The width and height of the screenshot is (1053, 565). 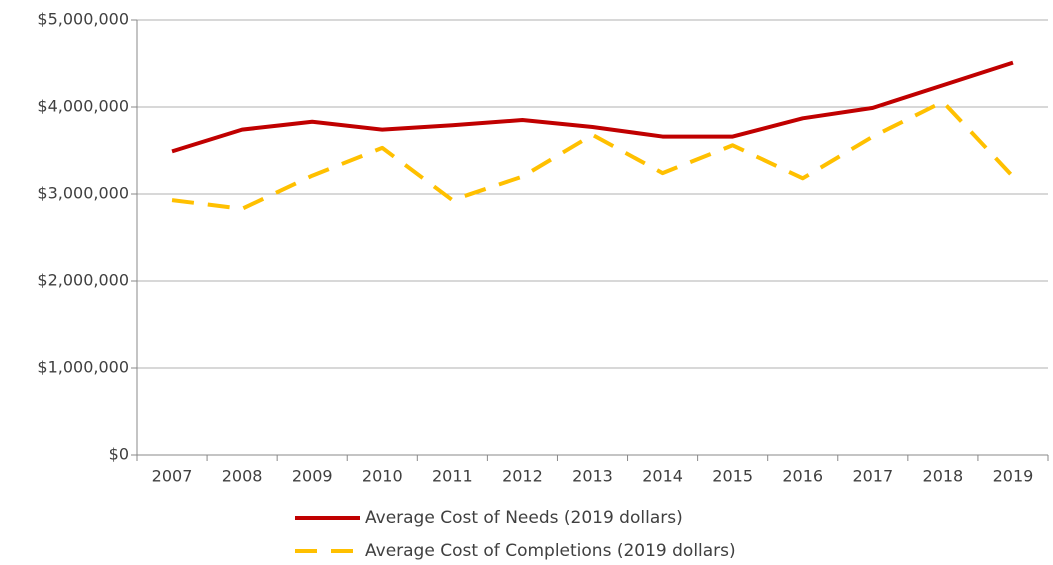 I want to click on x-tick-label: 2007, so click(x=172, y=476).